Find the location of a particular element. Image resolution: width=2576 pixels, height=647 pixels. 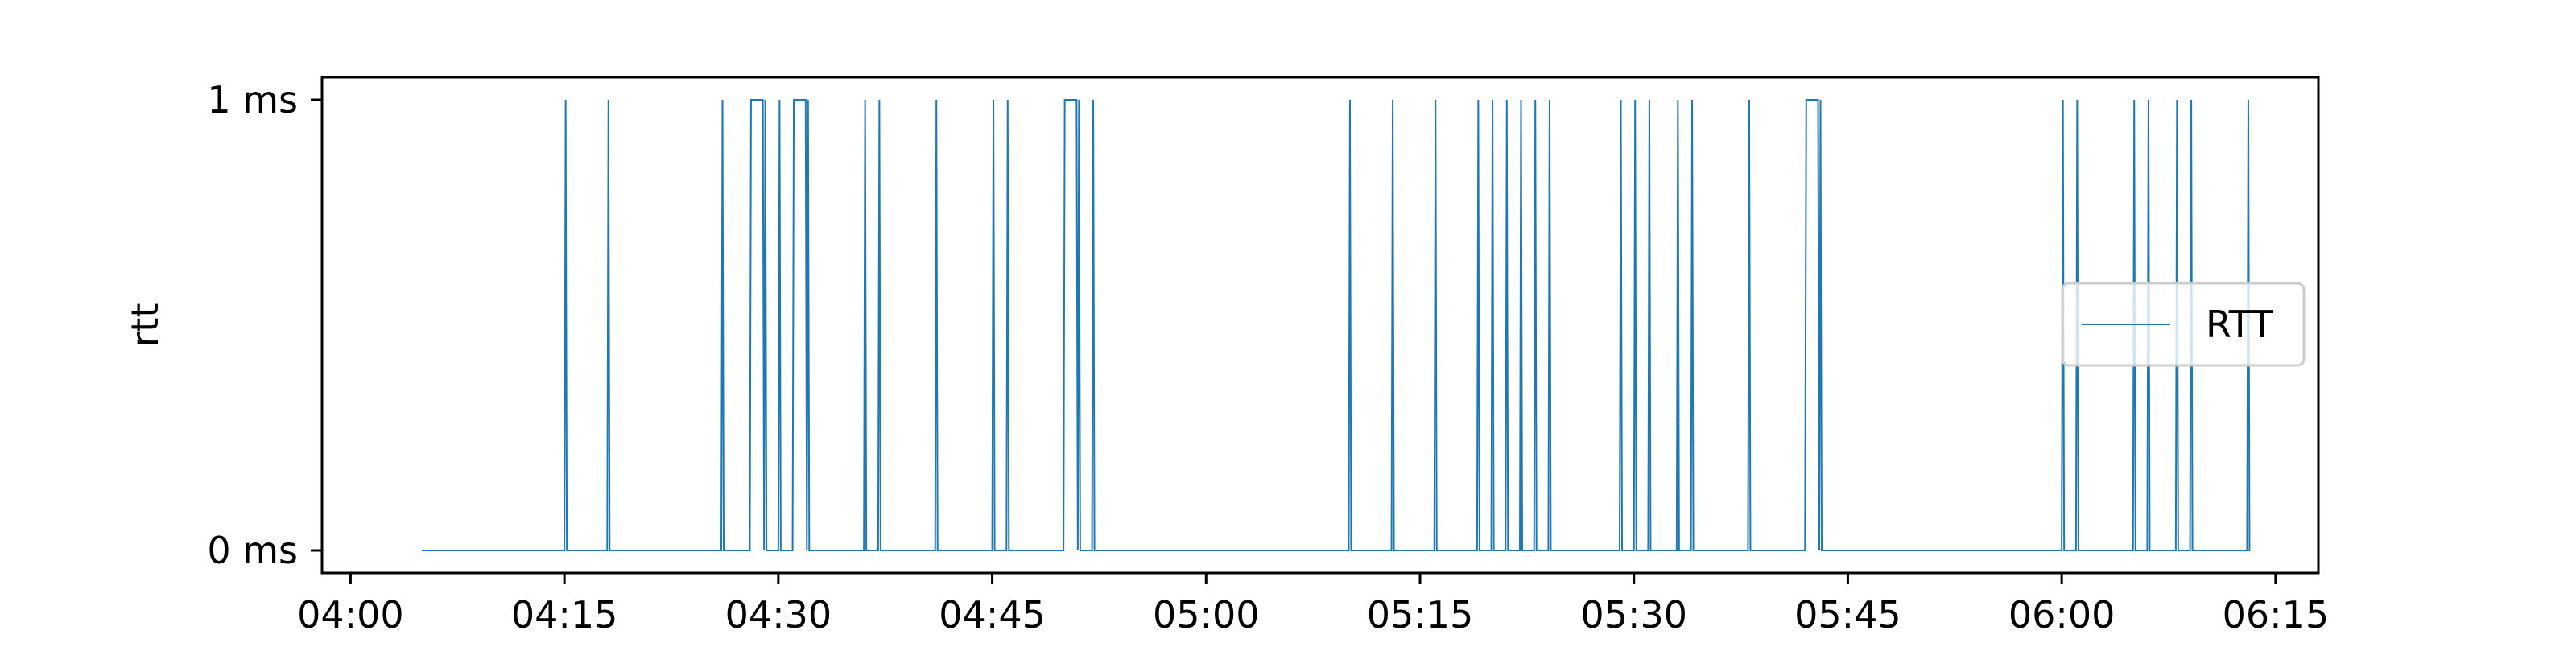

x-tick-label: 04:30 is located at coordinates (778, 615).